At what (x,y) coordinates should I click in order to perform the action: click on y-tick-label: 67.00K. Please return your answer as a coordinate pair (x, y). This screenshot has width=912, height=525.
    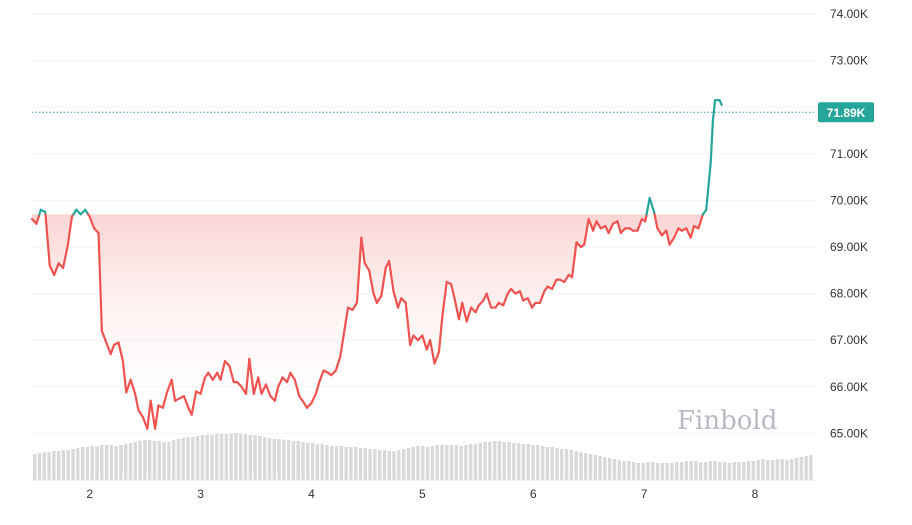
    Looking at the image, I should click on (849, 340).